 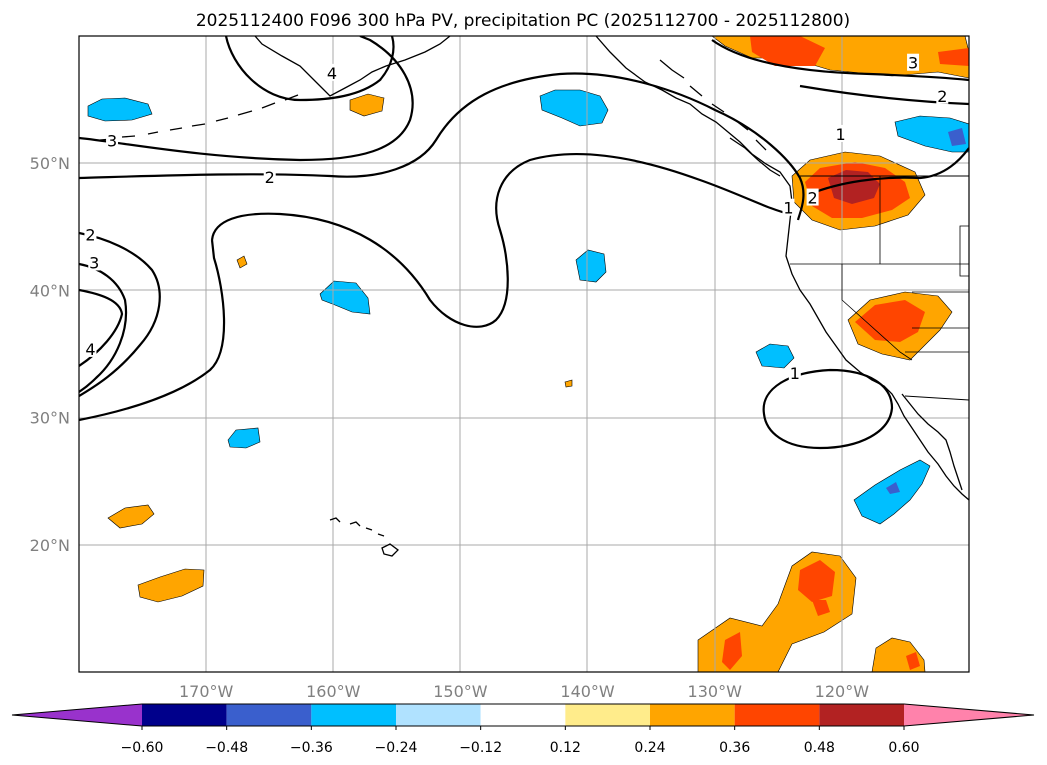 I want to click on pv-contour-1-trough, so click(x=500, y=240).